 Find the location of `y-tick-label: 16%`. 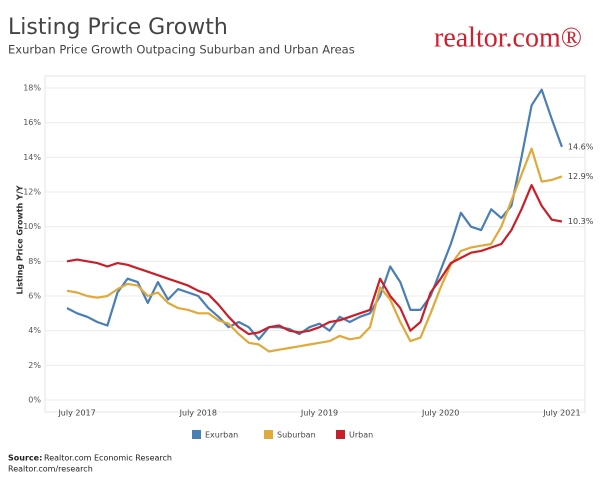

y-tick-label: 16% is located at coordinates (32, 122).